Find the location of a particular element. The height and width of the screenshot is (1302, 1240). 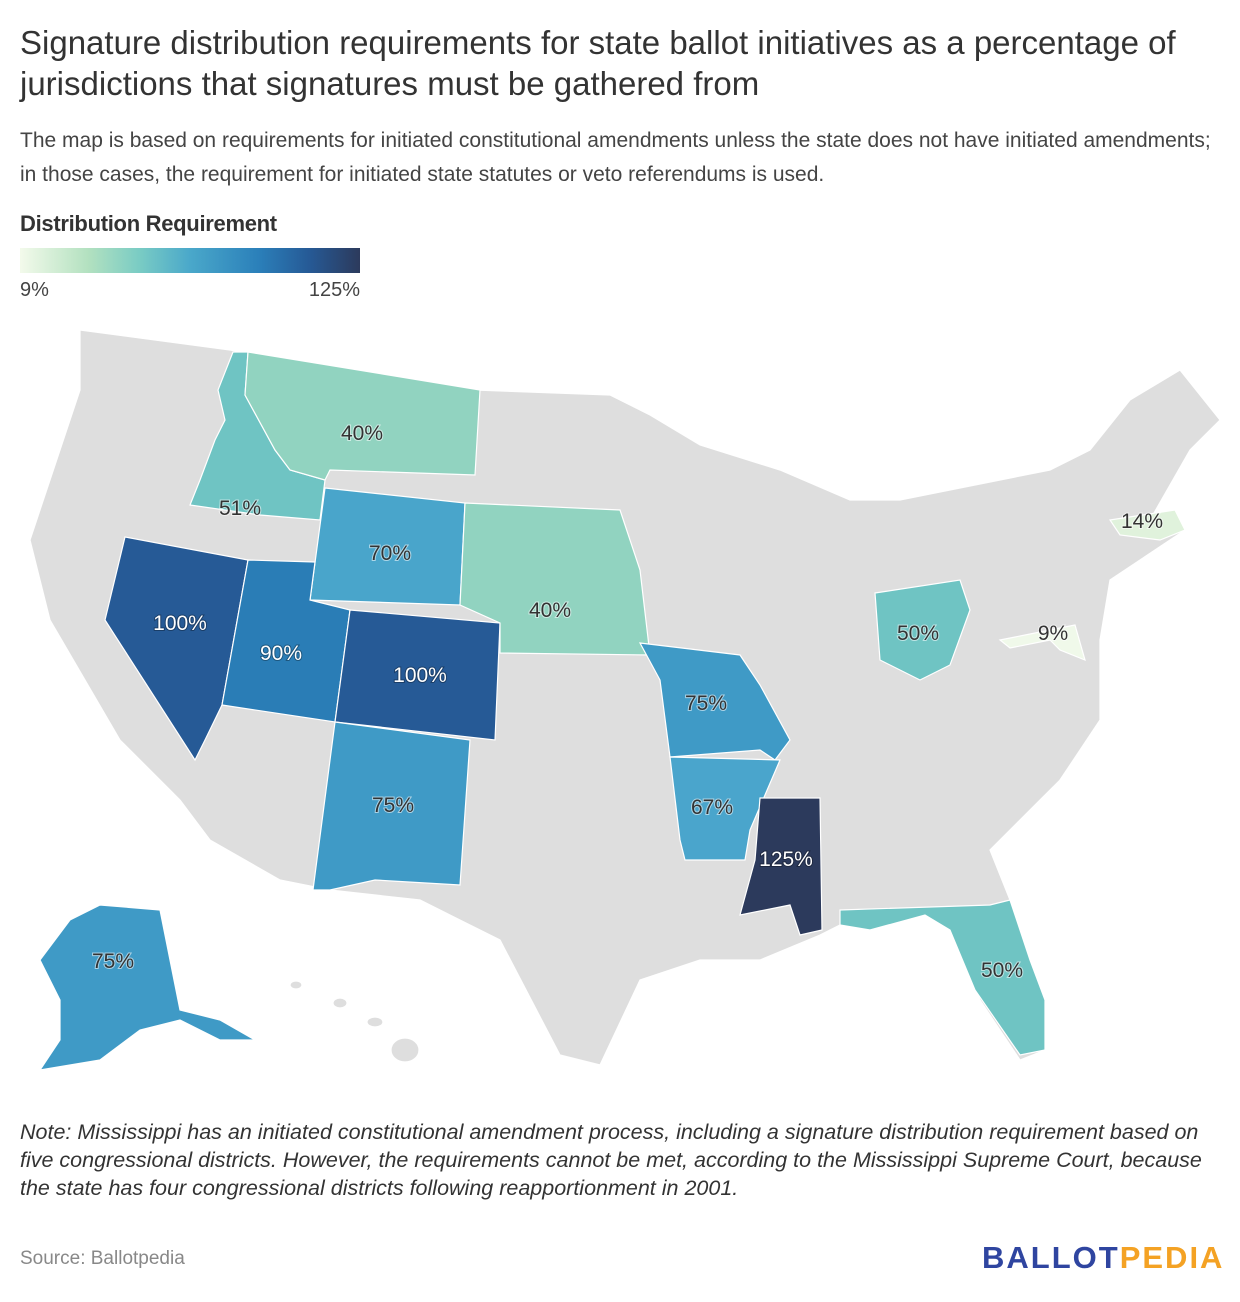

state-colorado is located at coordinates (417, 675).